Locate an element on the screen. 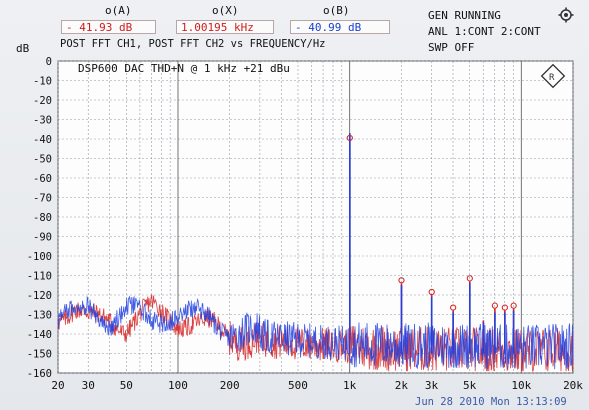 The width and height of the screenshot is (589, 410). cursor-x-value: 1.00195 kHz is located at coordinates (225, 27).